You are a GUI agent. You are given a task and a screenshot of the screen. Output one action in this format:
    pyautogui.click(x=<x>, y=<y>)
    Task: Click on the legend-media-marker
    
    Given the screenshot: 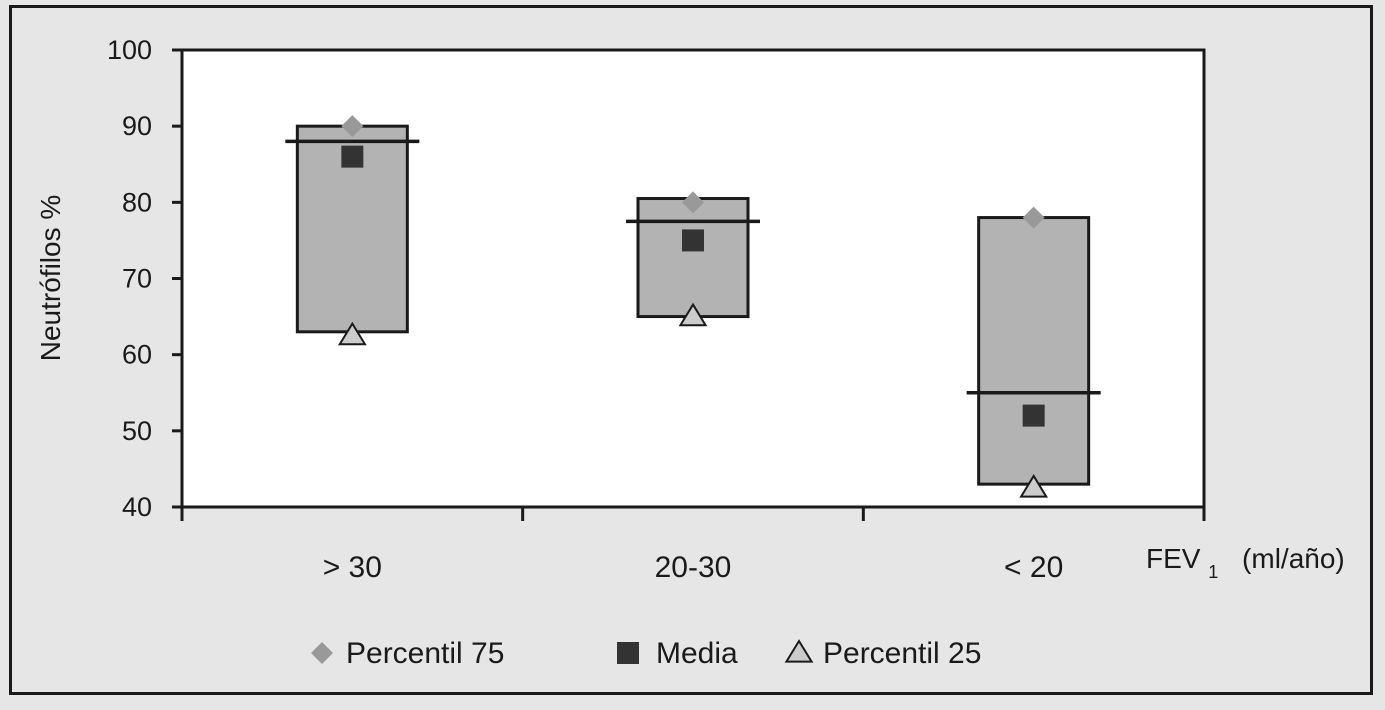 What is the action you would take?
    pyautogui.click(x=628, y=653)
    